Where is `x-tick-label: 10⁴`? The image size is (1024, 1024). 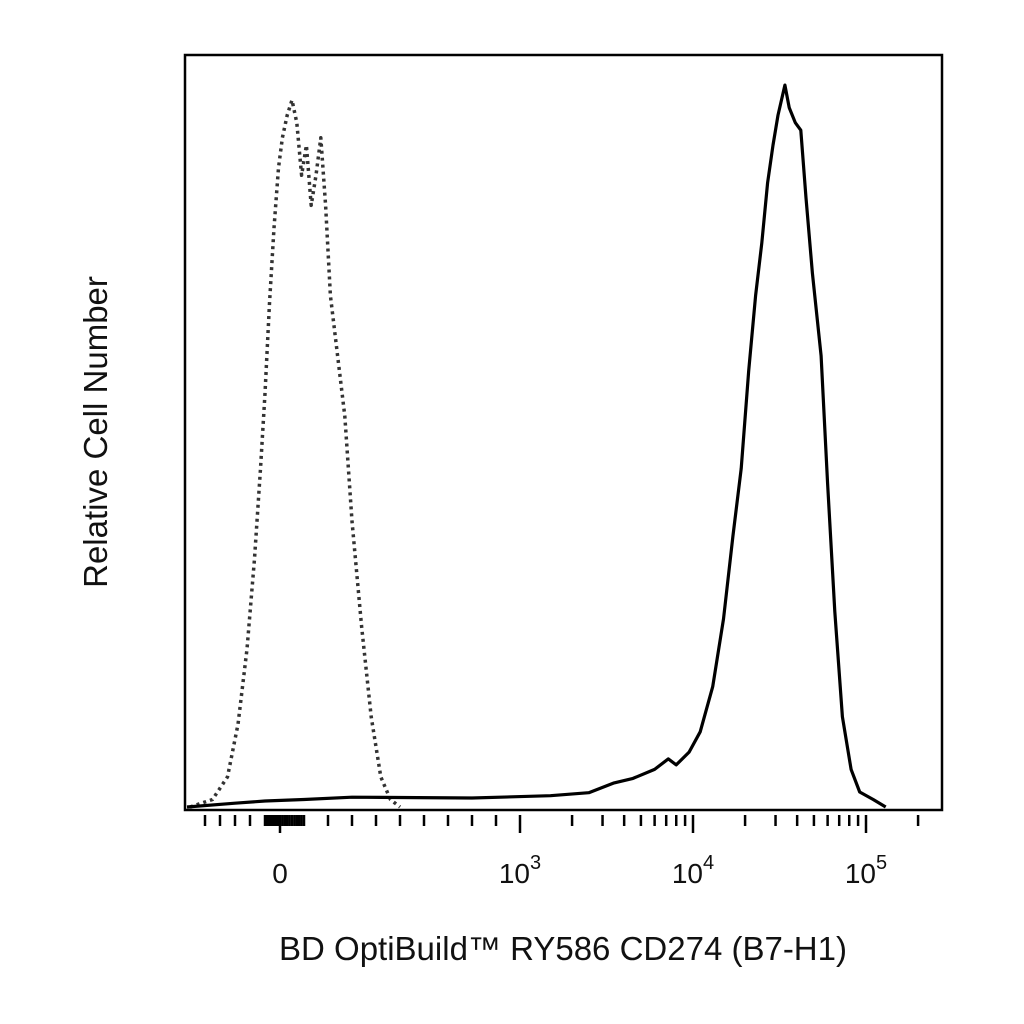 x-tick-label: 10⁴ is located at coordinates (693, 870).